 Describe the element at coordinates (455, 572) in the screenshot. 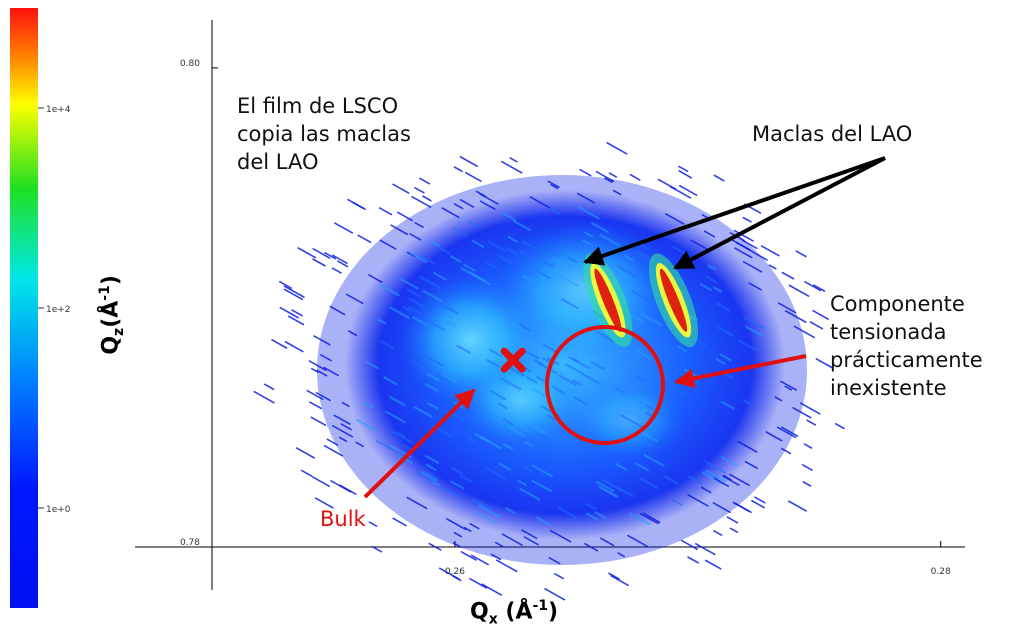

I see `x-tick-label-0: 0.26` at that location.